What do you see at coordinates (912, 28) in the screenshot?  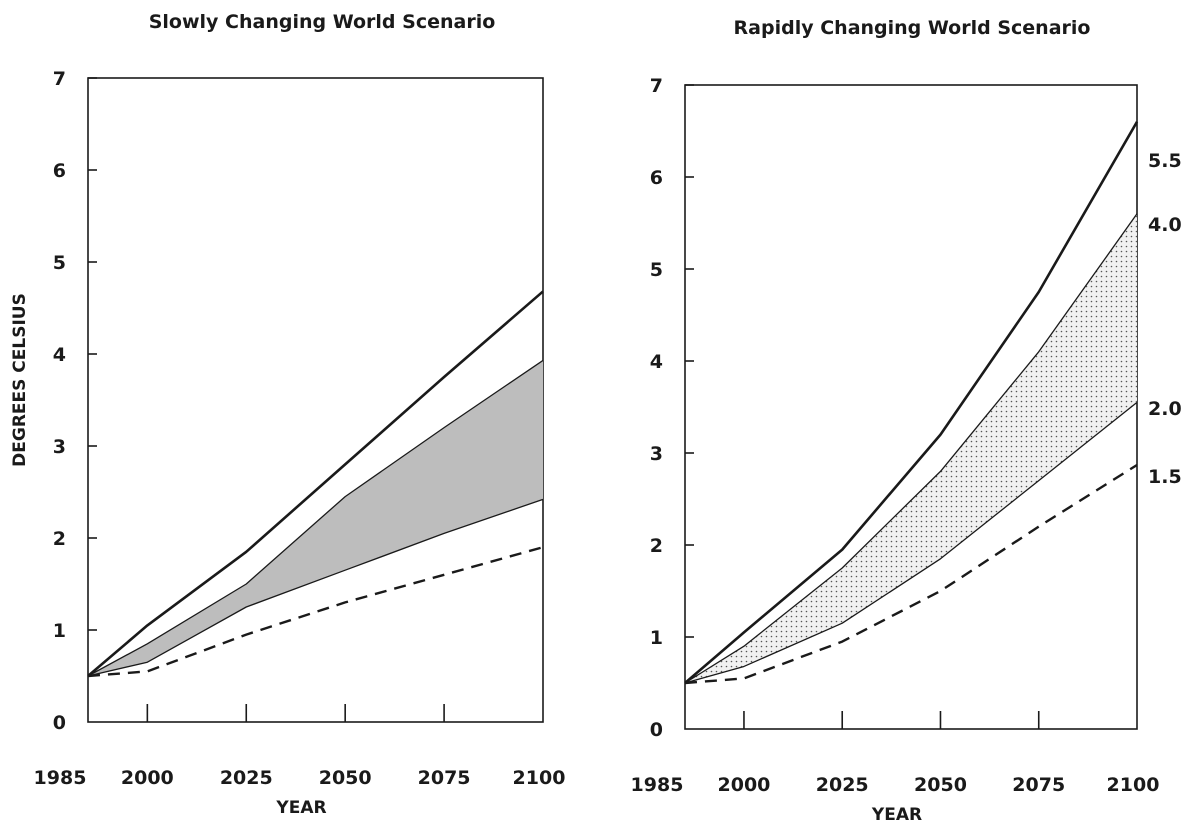 I see `chart-title: Rapidly Changing World Scenario` at bounding box center [912, 28].